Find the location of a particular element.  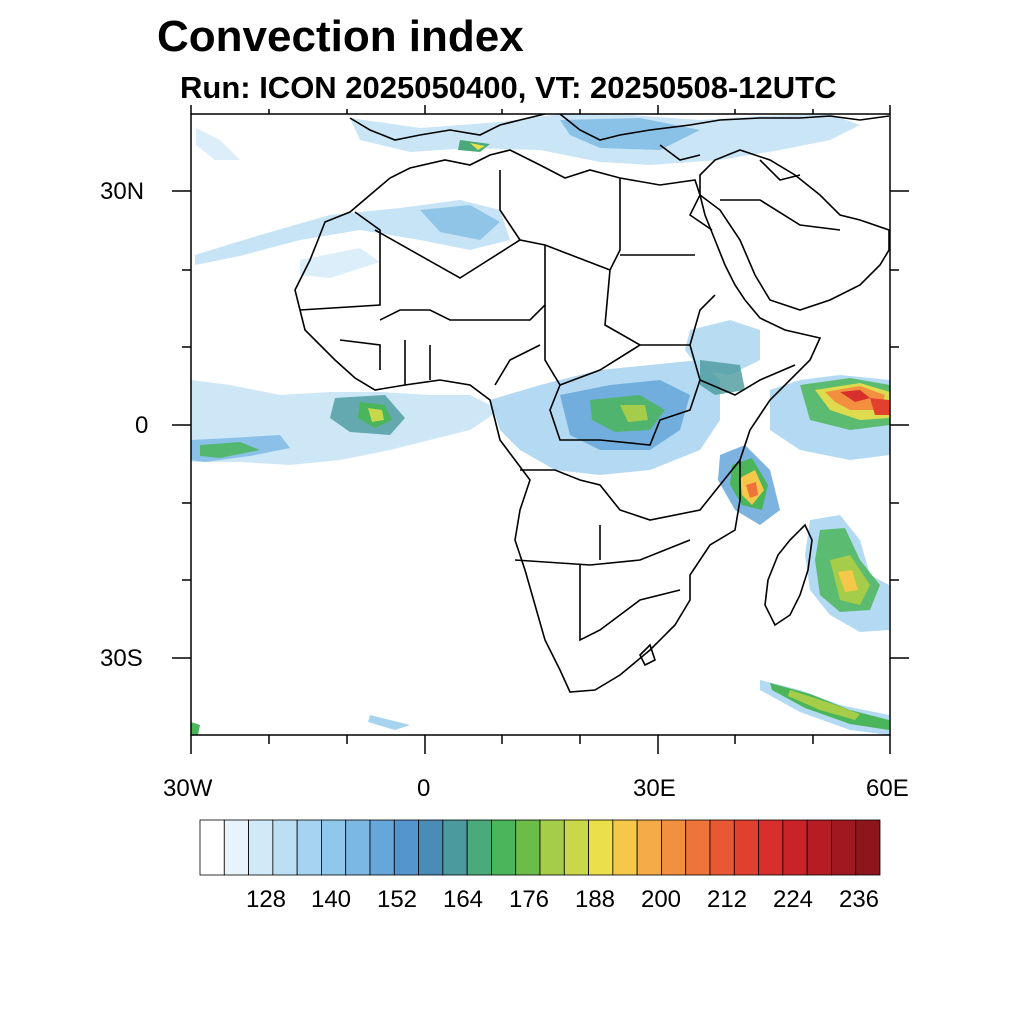

lon-label-60e: 60E is located at coordinates (887, 788).